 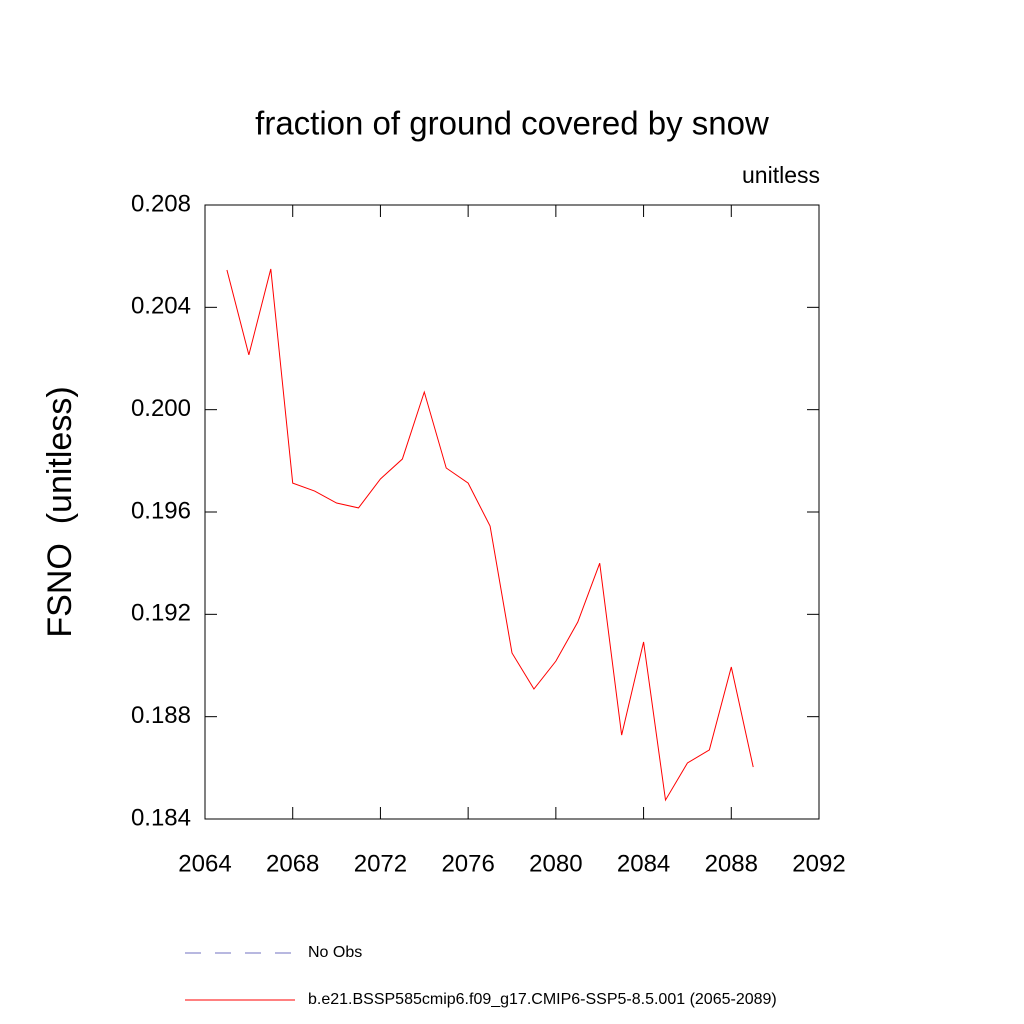 I want to click on x-tick-label: 2076, so click(x=467, y=863).